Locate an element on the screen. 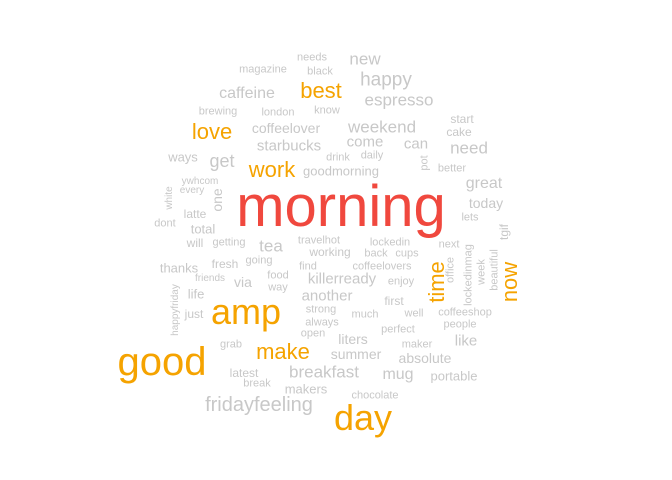 The width and height of the screenshot is (672, 480). cloud-word: lets is located at coordinates (470, 217).